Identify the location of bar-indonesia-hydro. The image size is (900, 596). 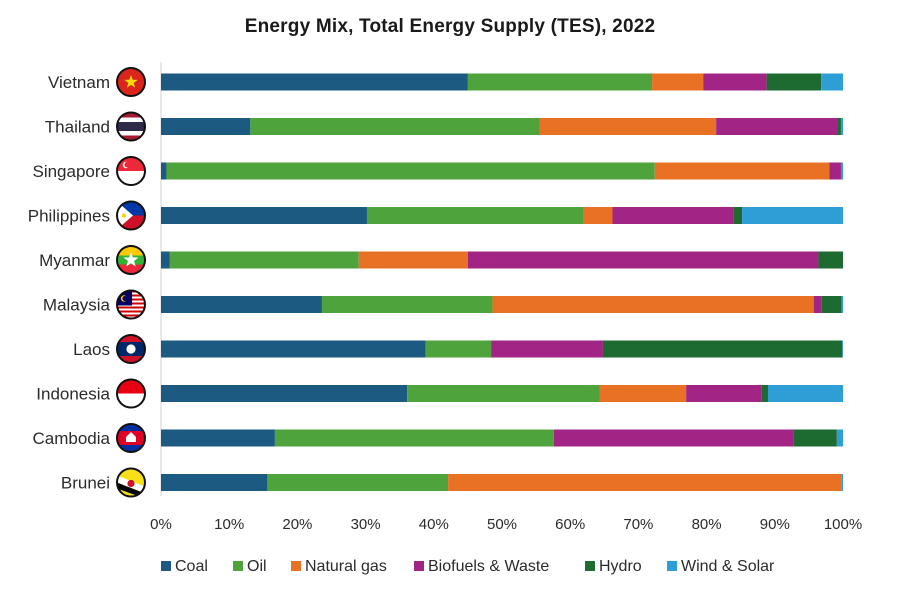
(764, 393).